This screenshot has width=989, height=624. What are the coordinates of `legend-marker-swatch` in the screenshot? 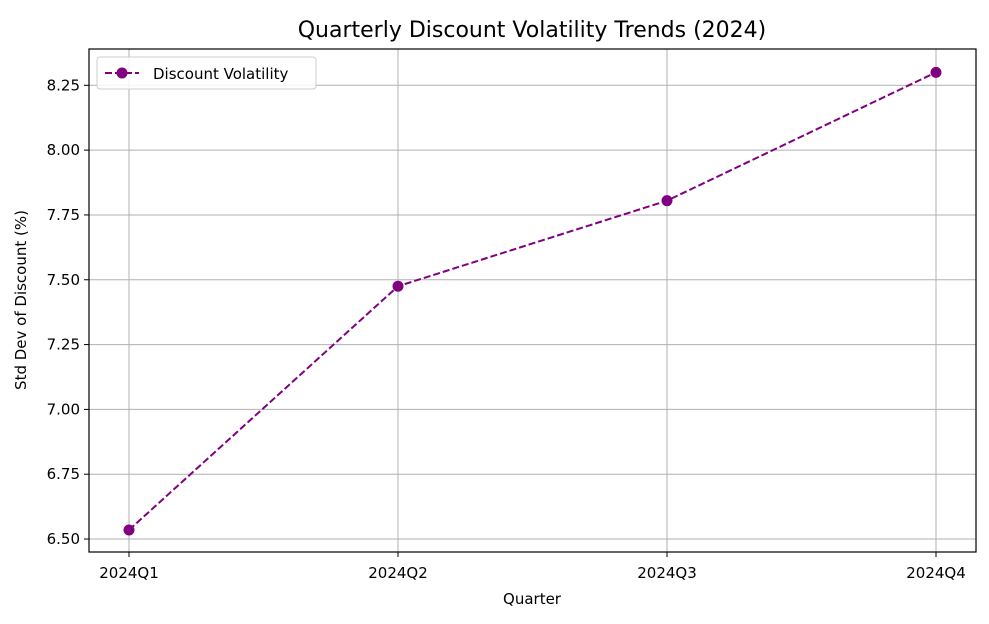 It's located at (122, 73).